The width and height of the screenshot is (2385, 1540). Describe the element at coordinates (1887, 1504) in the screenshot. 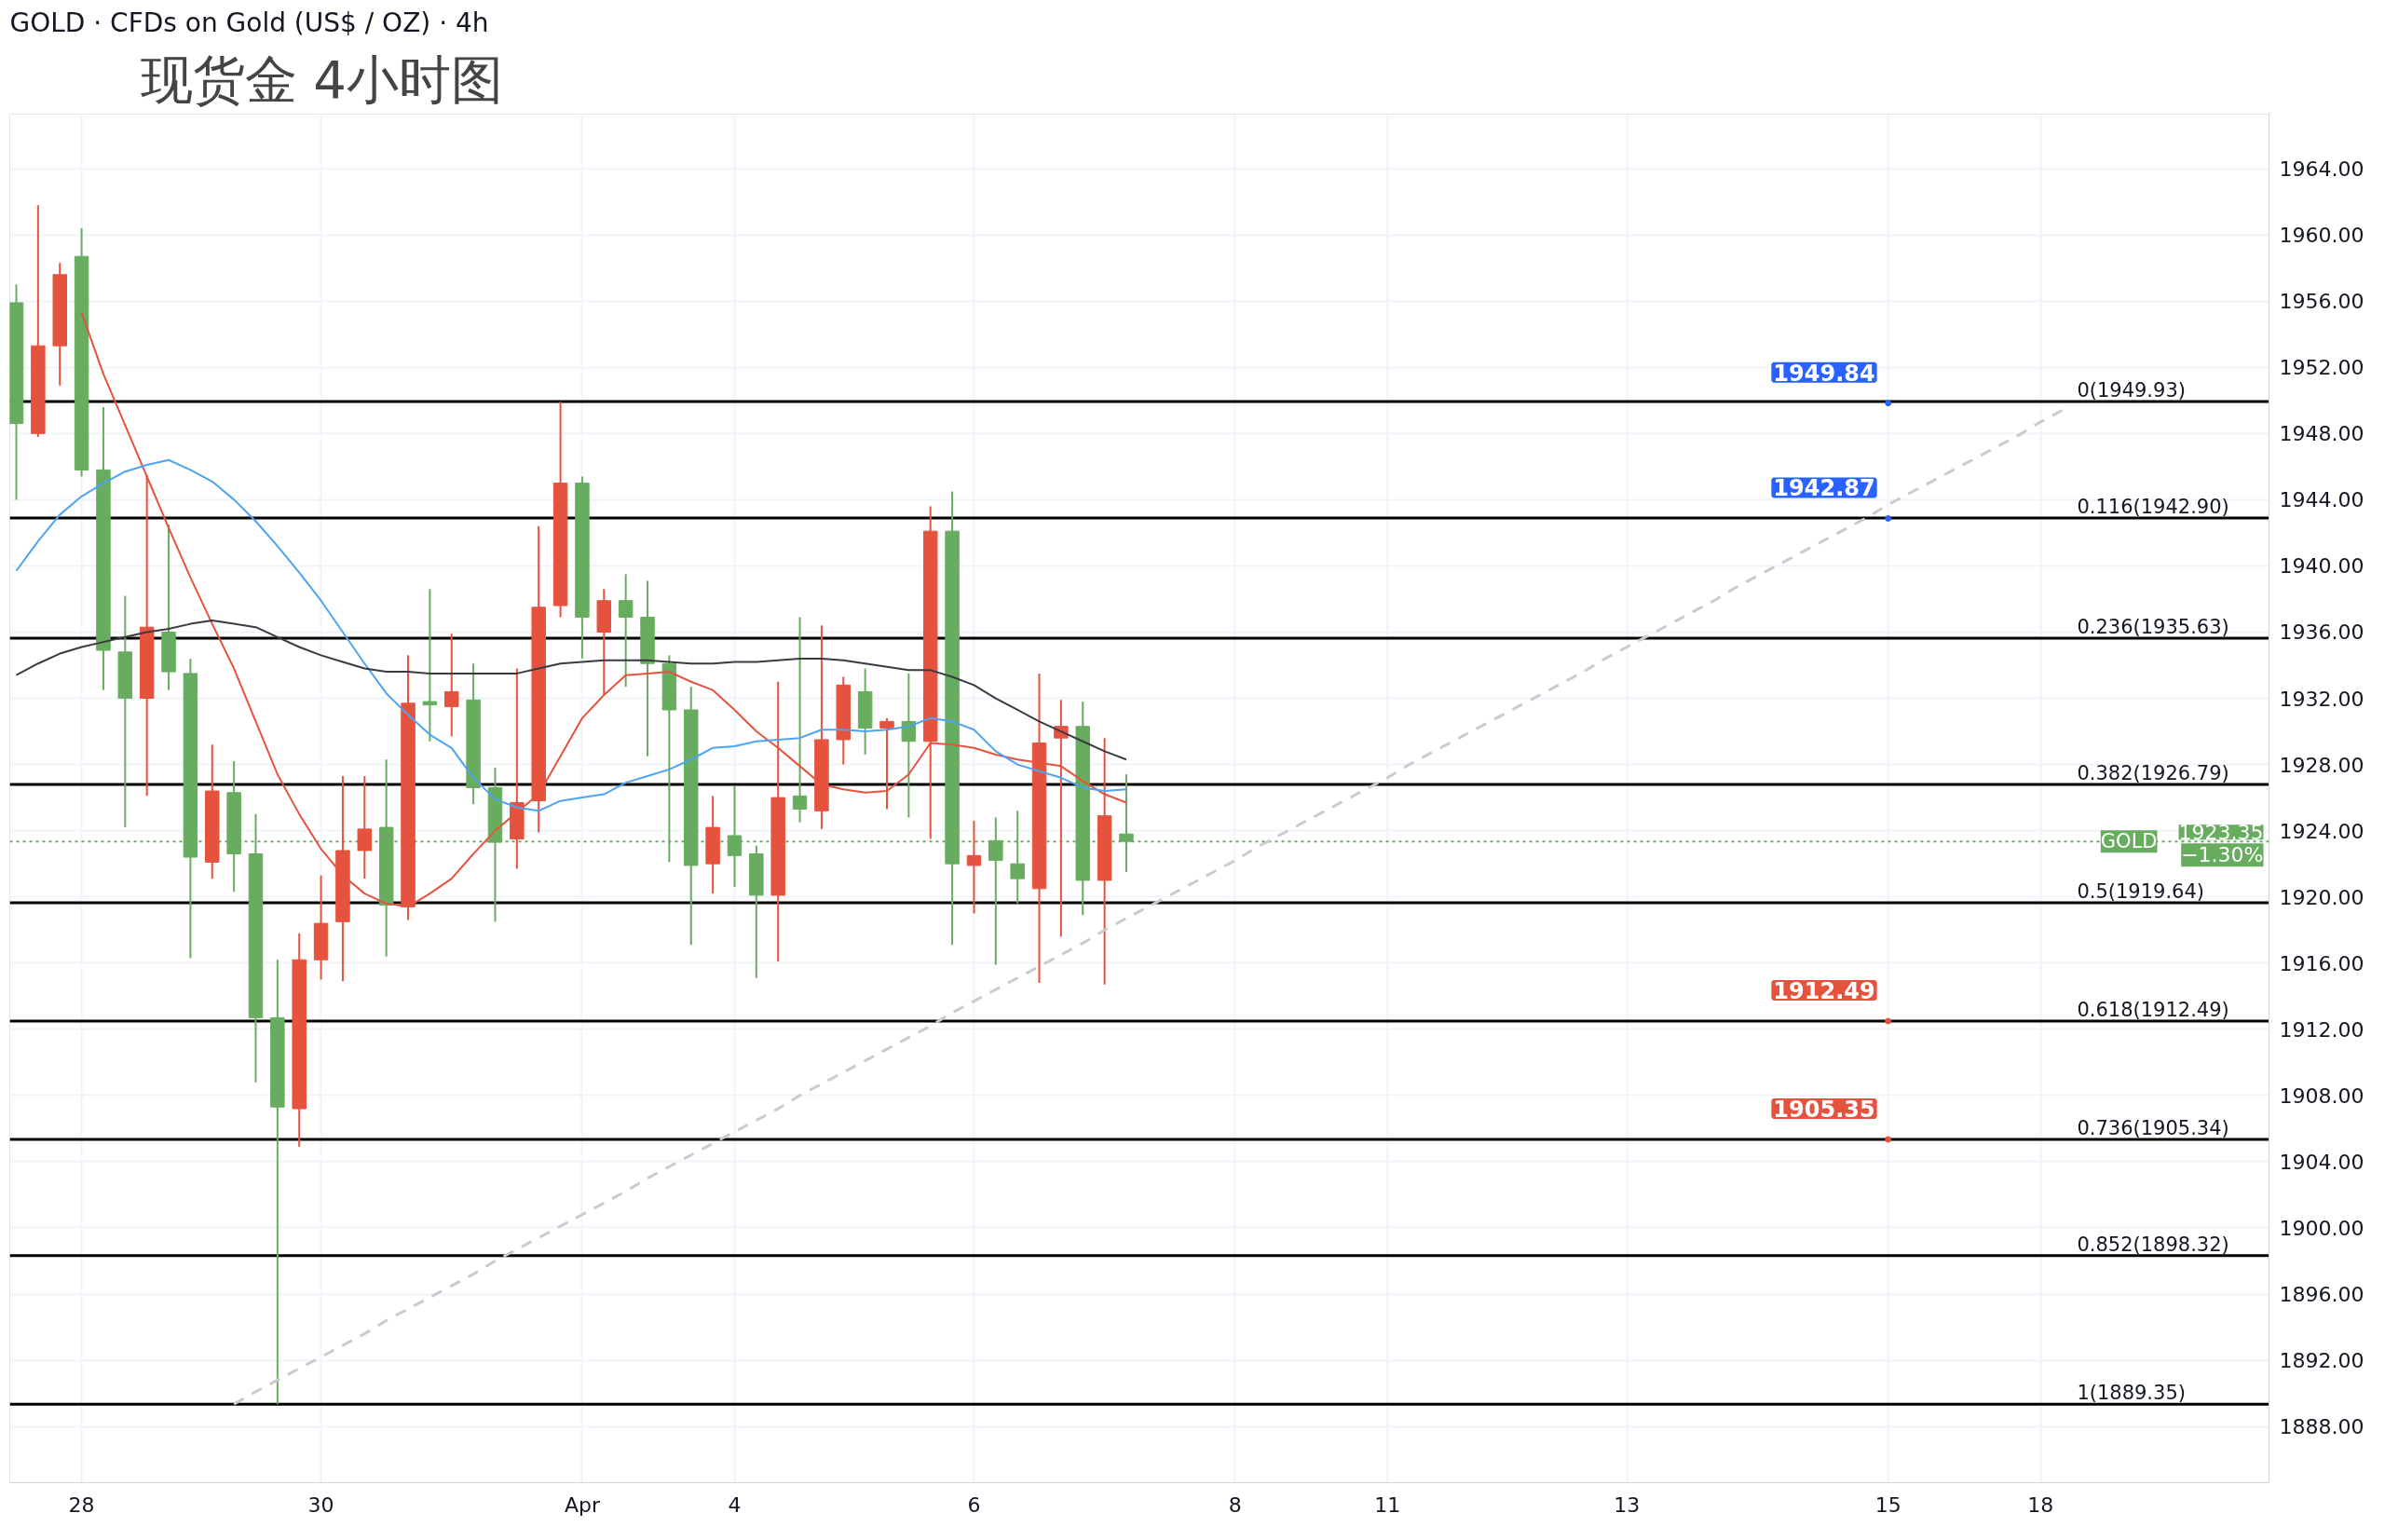

I see `x-tick-label: 15` at that location.